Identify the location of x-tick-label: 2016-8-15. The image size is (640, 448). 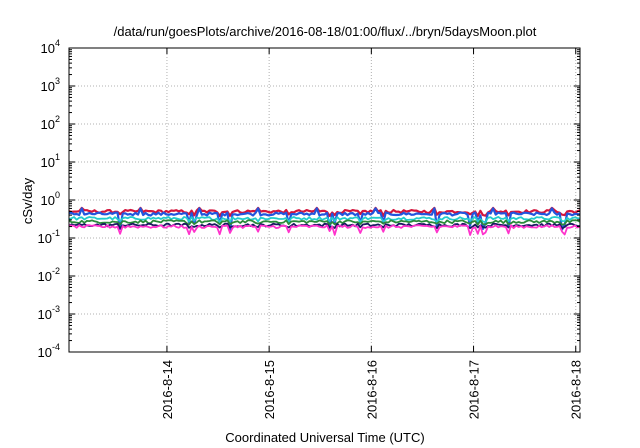
(269, 389).